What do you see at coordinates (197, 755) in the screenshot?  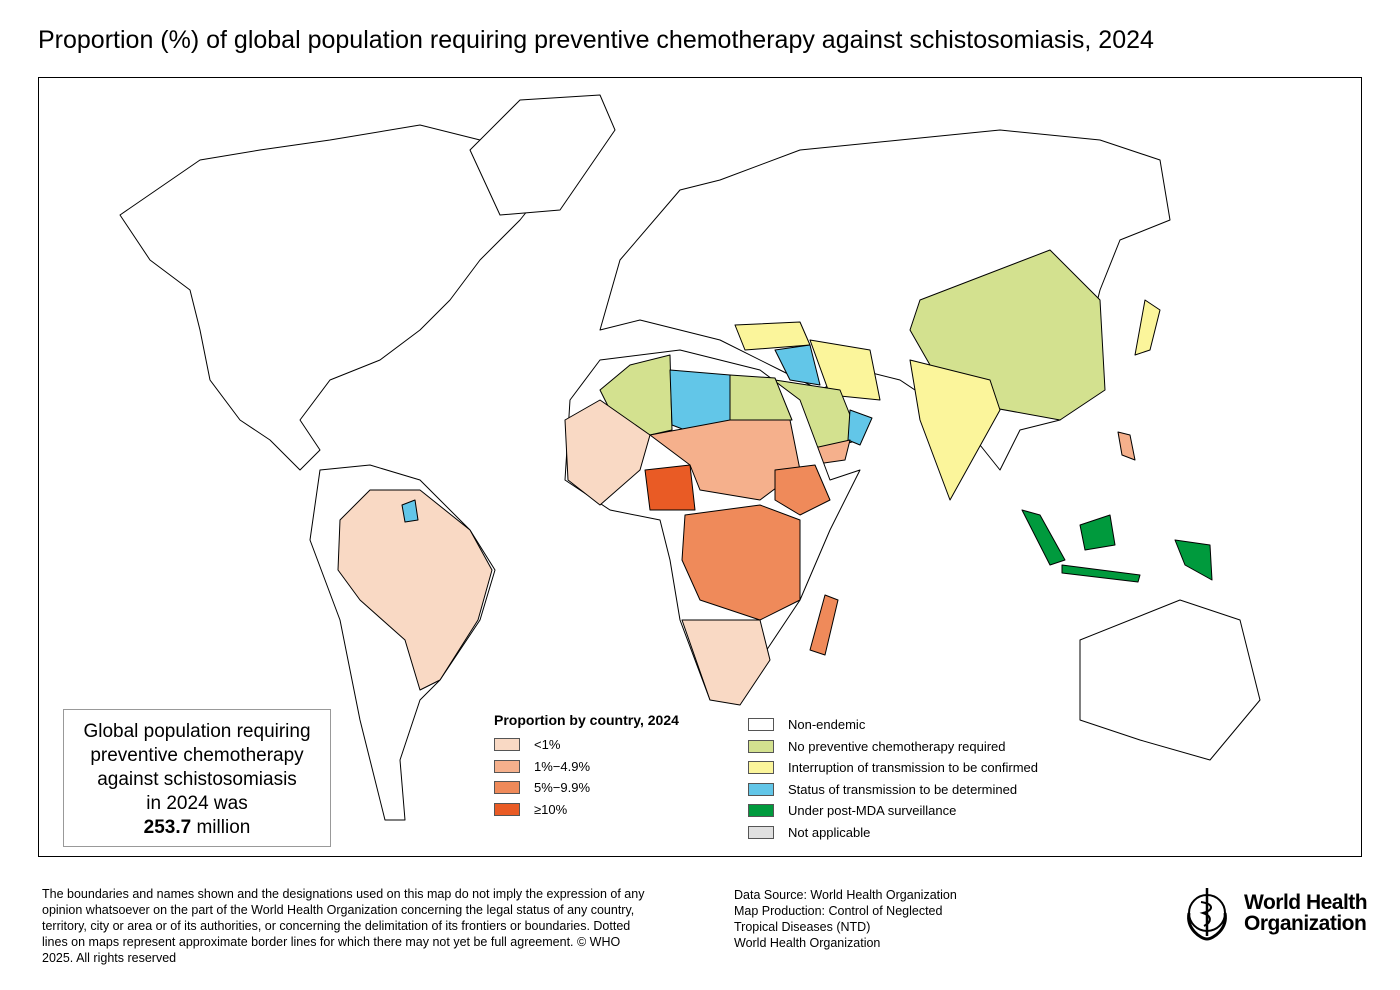 I see `infobox-line: preventive chemotherapy` at bounding box center [197, 755].